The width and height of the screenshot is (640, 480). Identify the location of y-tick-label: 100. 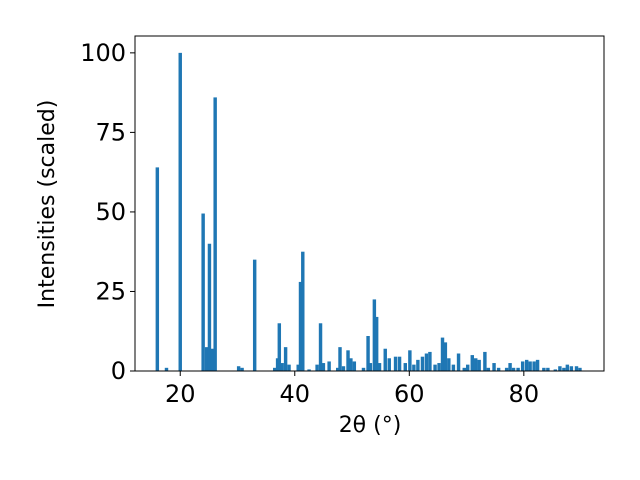
(103, 53).